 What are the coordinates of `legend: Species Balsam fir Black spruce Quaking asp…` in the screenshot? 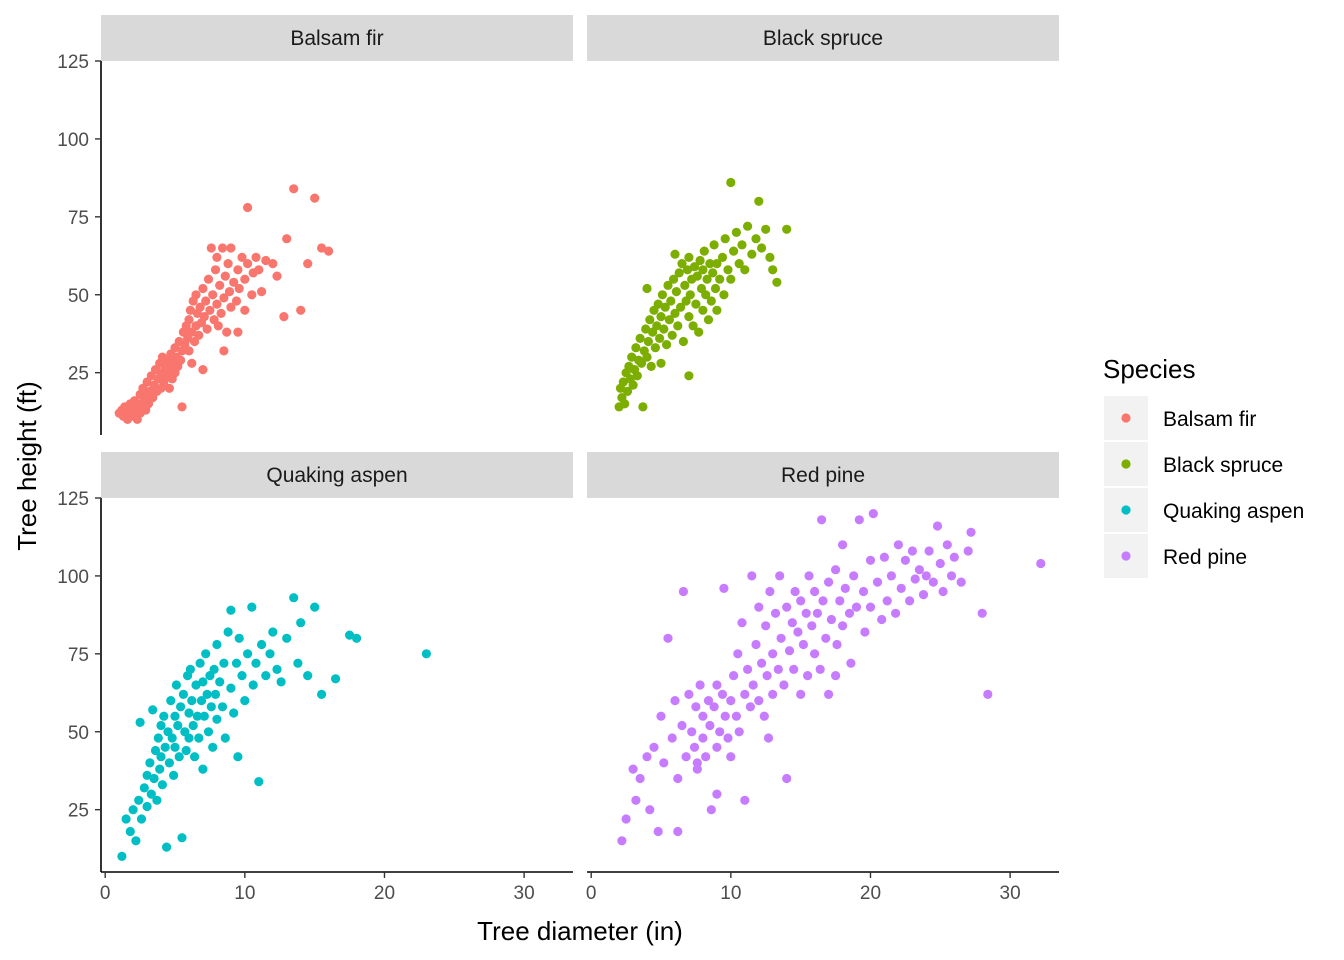 It's located at (1203, 466).